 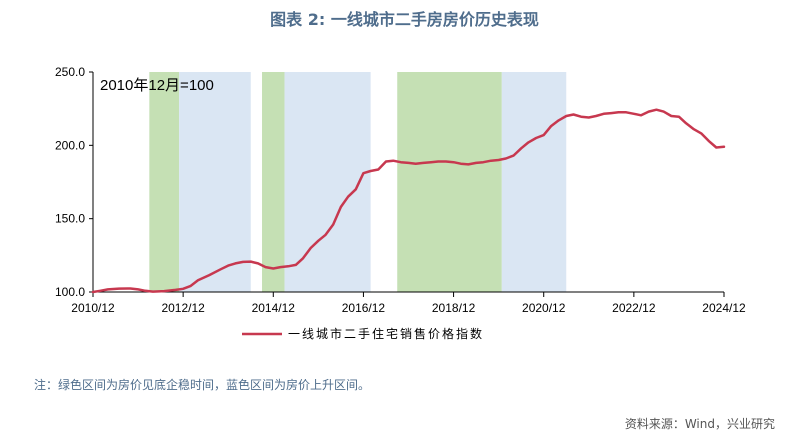 I want to click on x-tick-label: 2024/12, so click(x=724, y=308).